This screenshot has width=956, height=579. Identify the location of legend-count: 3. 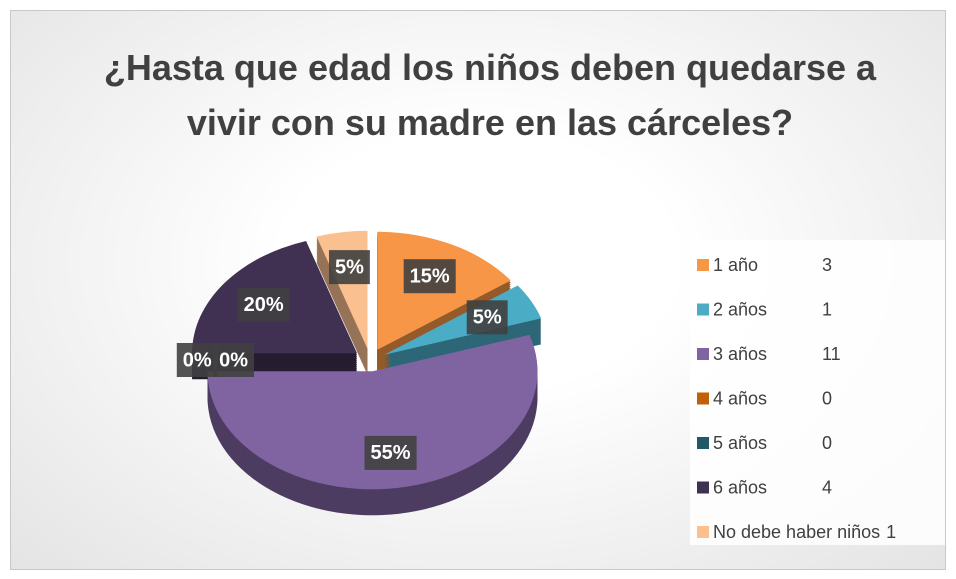
(827, 265).